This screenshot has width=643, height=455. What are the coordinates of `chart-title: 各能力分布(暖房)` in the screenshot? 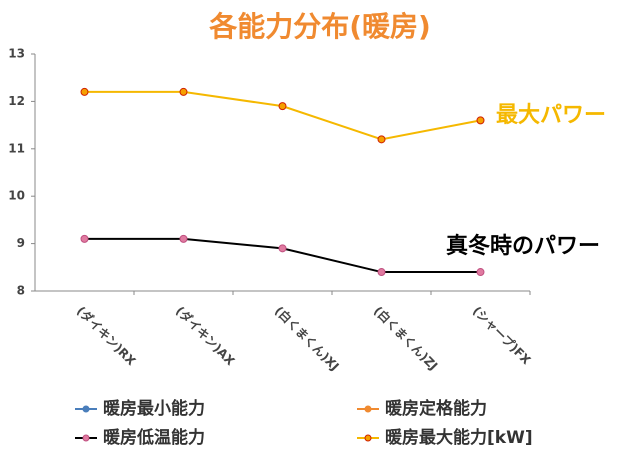 It's located at (319, 26).